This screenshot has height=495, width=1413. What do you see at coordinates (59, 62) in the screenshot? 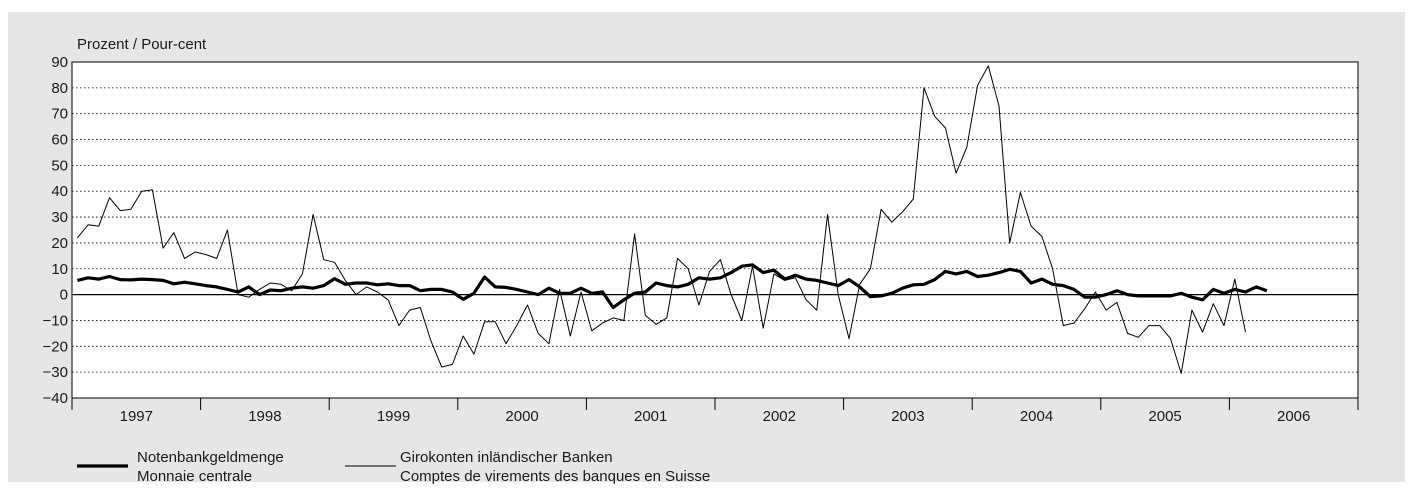
I see `y-tick-label: 90` at bounding box center [59, 62].